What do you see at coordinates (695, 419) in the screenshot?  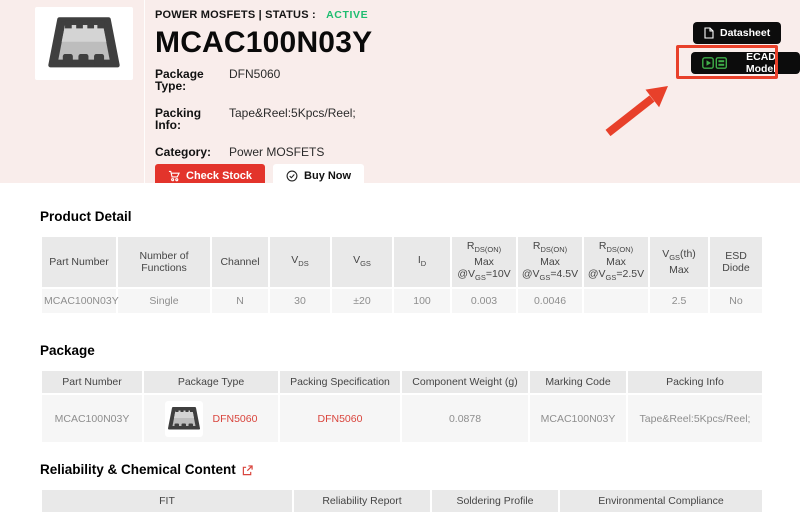 I see `pkg-cell-packing-info: Tape&Reel:5Kpcs/Reel;` at bounding box center [695, 419].